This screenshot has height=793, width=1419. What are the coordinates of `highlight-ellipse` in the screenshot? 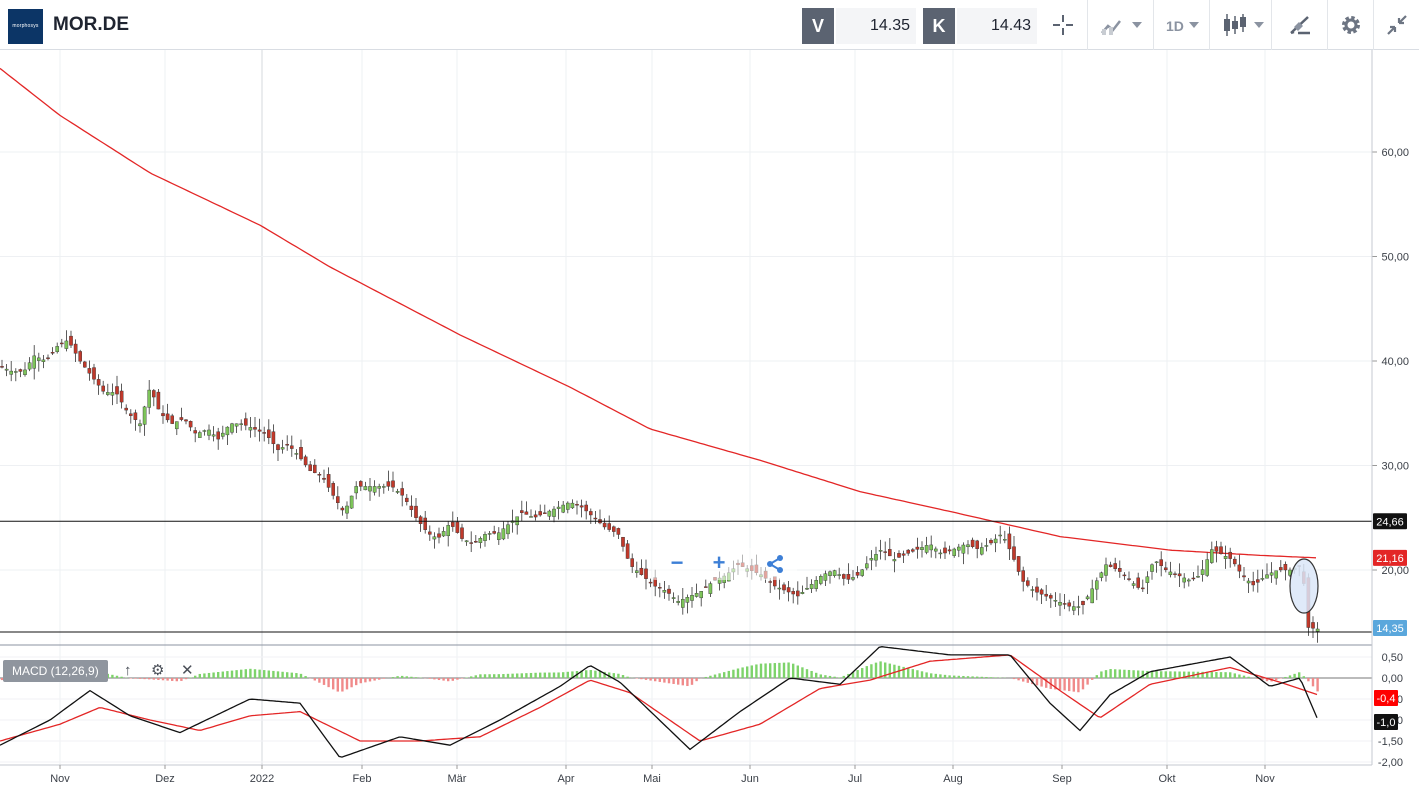 It's located at (1304, 586).